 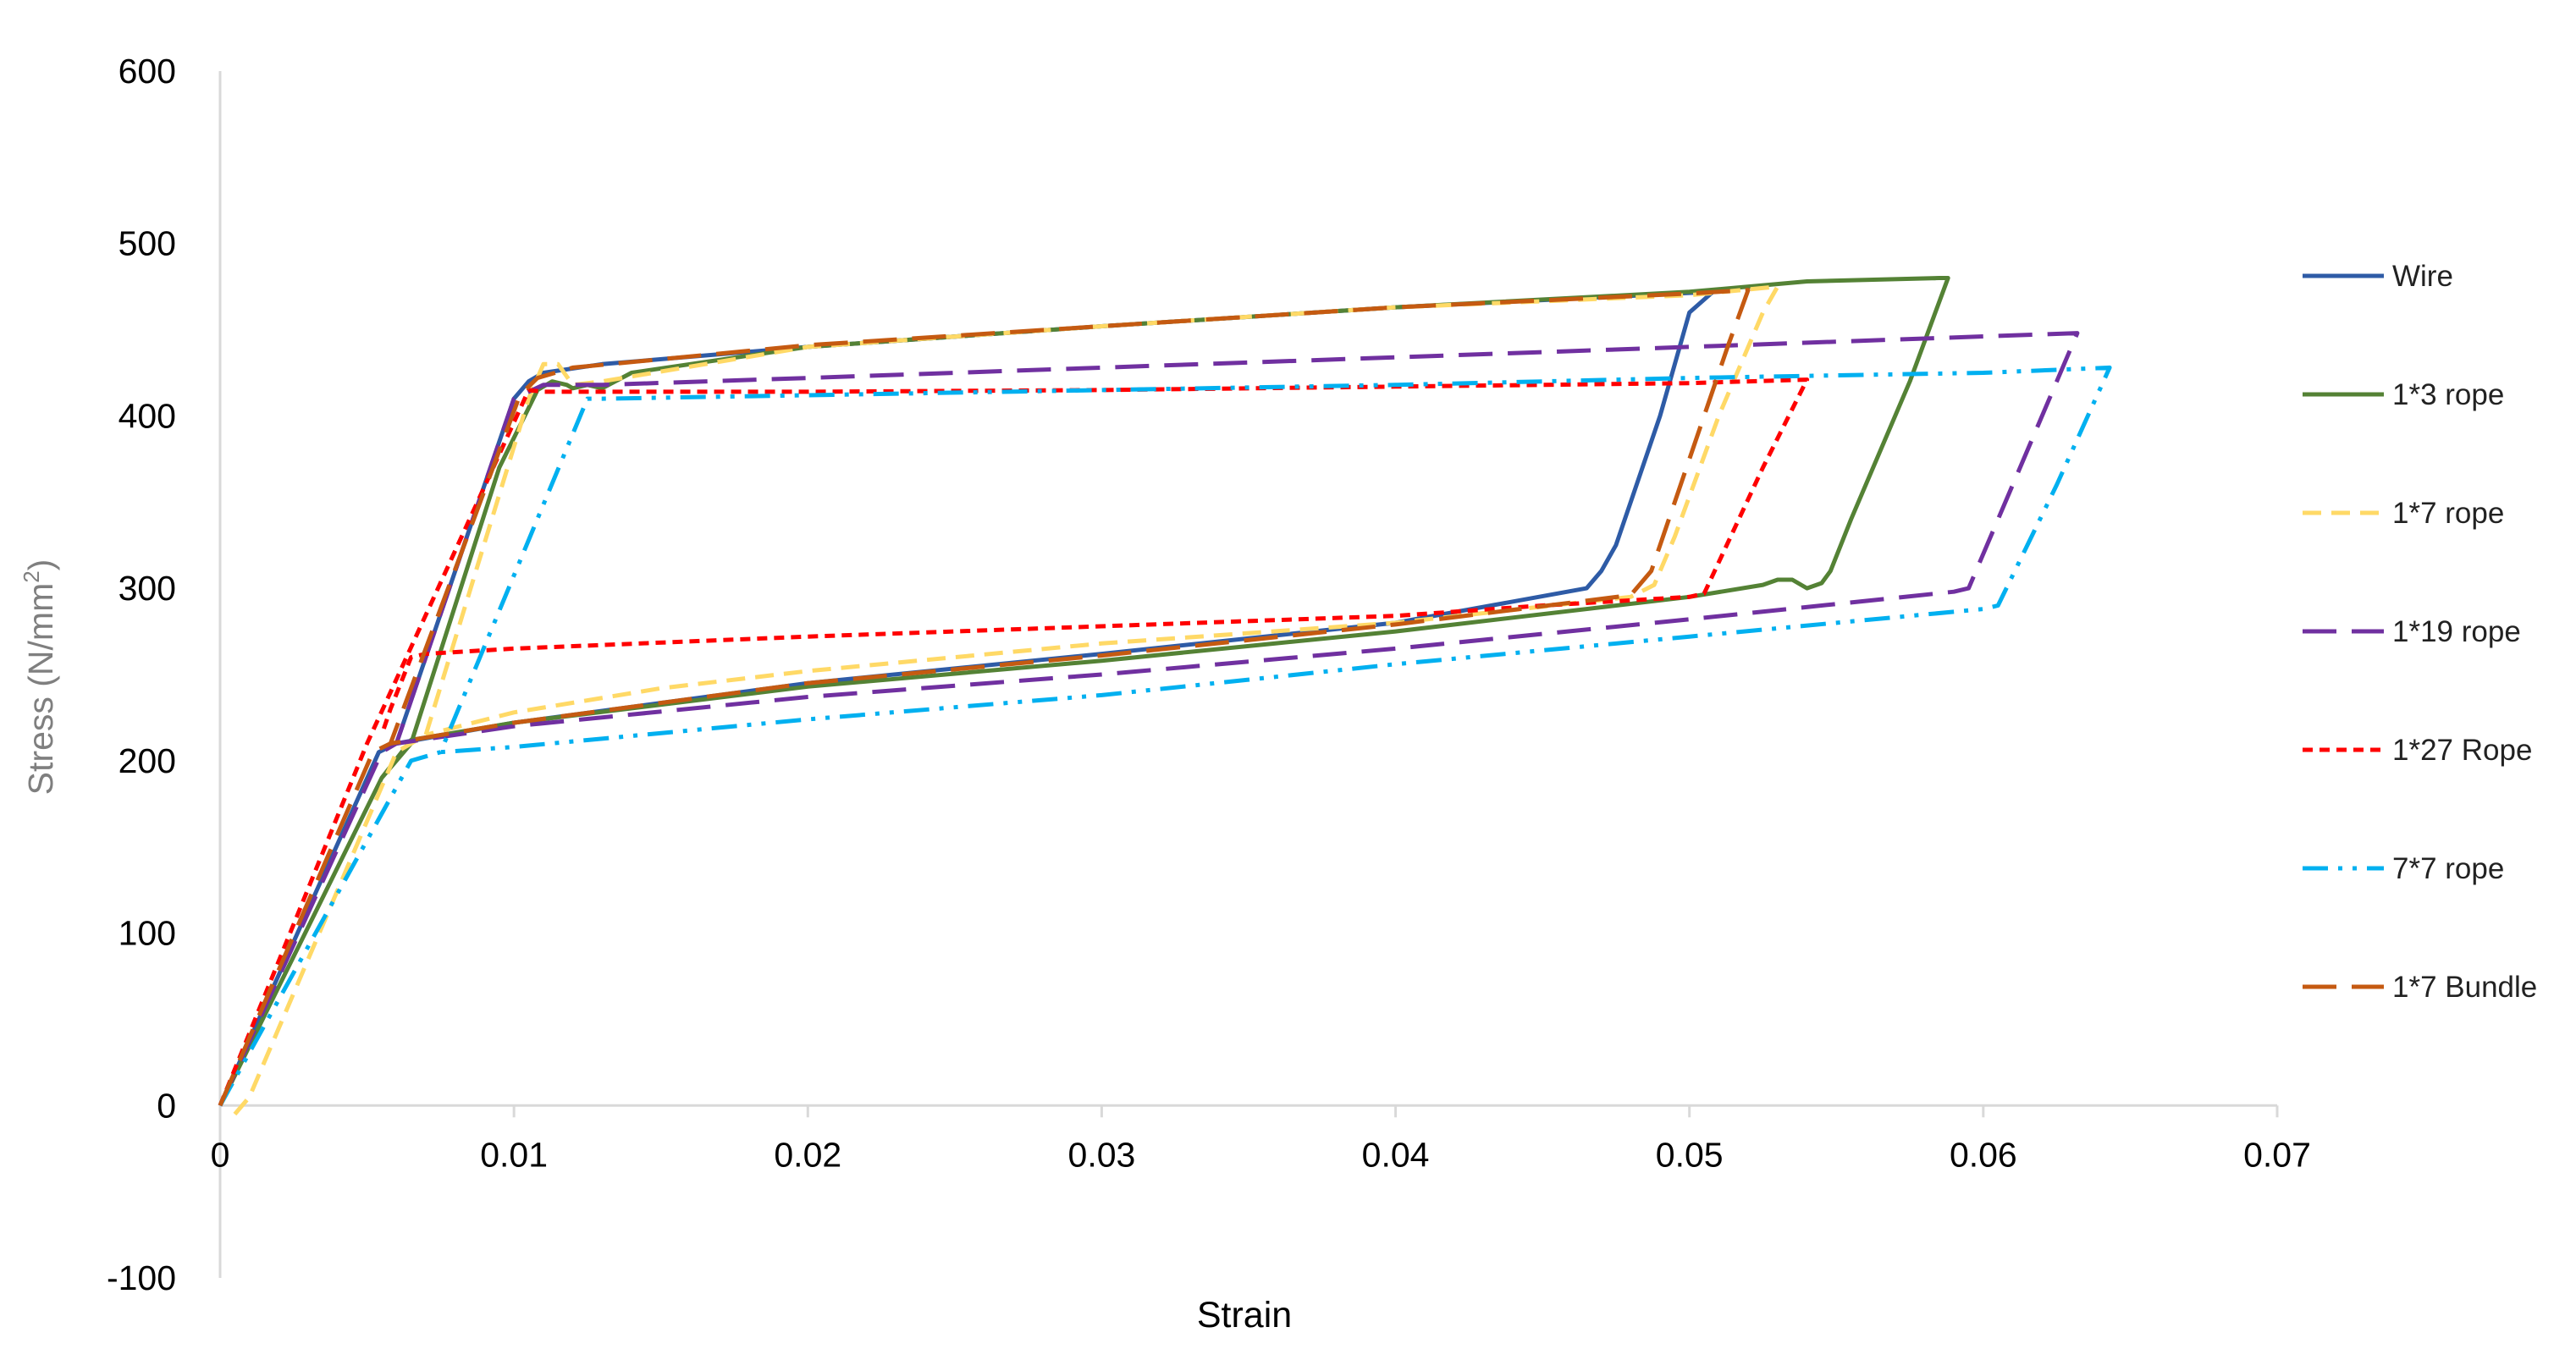 I want to click on legend-item: 7*7 rope, so click(x=2404, y=869).